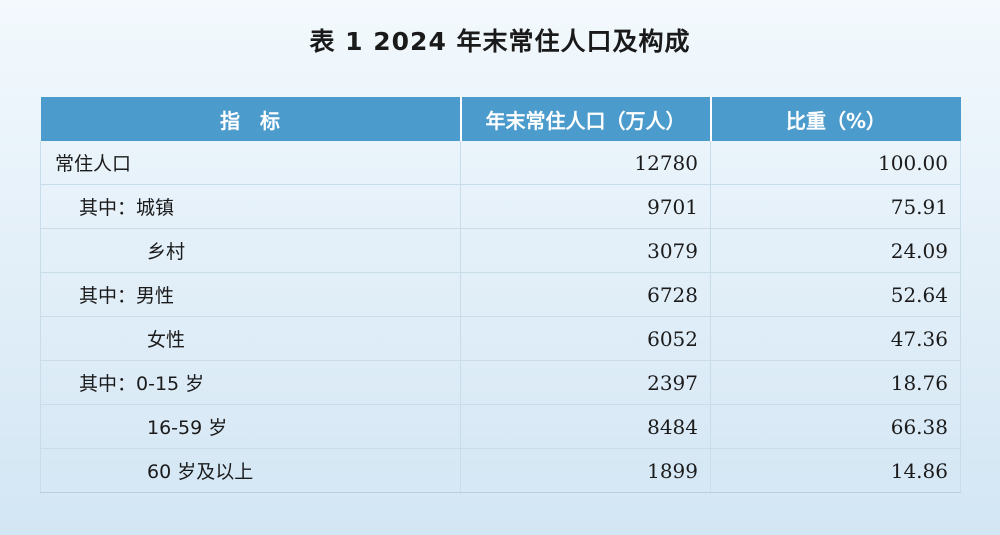  I want to click on row-label: 其中：城镇, so click(250, 206).